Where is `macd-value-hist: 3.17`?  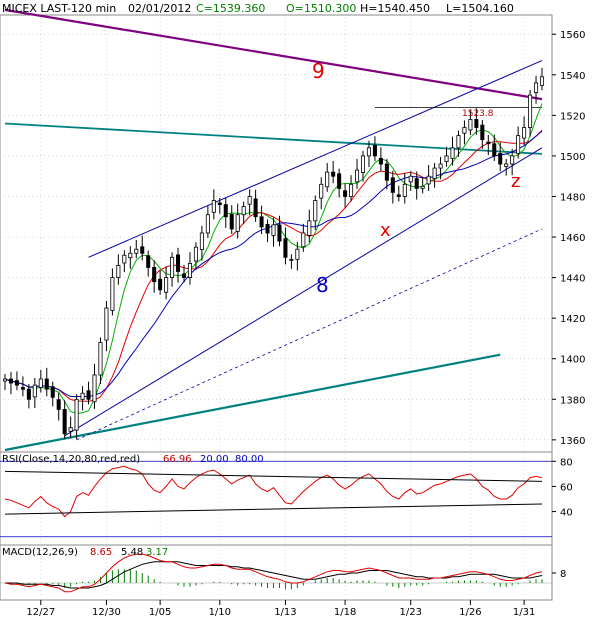
macd-value-hist: 3.17 is located at coordinates (157, 552).